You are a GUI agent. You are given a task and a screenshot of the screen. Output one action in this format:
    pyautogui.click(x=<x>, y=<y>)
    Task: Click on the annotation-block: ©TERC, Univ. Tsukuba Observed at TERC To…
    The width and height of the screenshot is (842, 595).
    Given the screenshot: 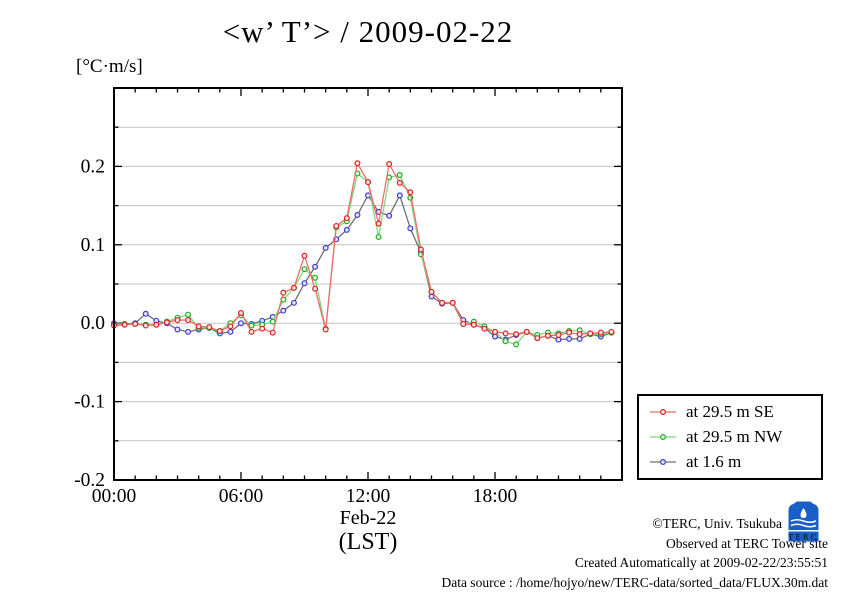 What is the action you would take?
    pyautogui.click(x=634, y=553)
    